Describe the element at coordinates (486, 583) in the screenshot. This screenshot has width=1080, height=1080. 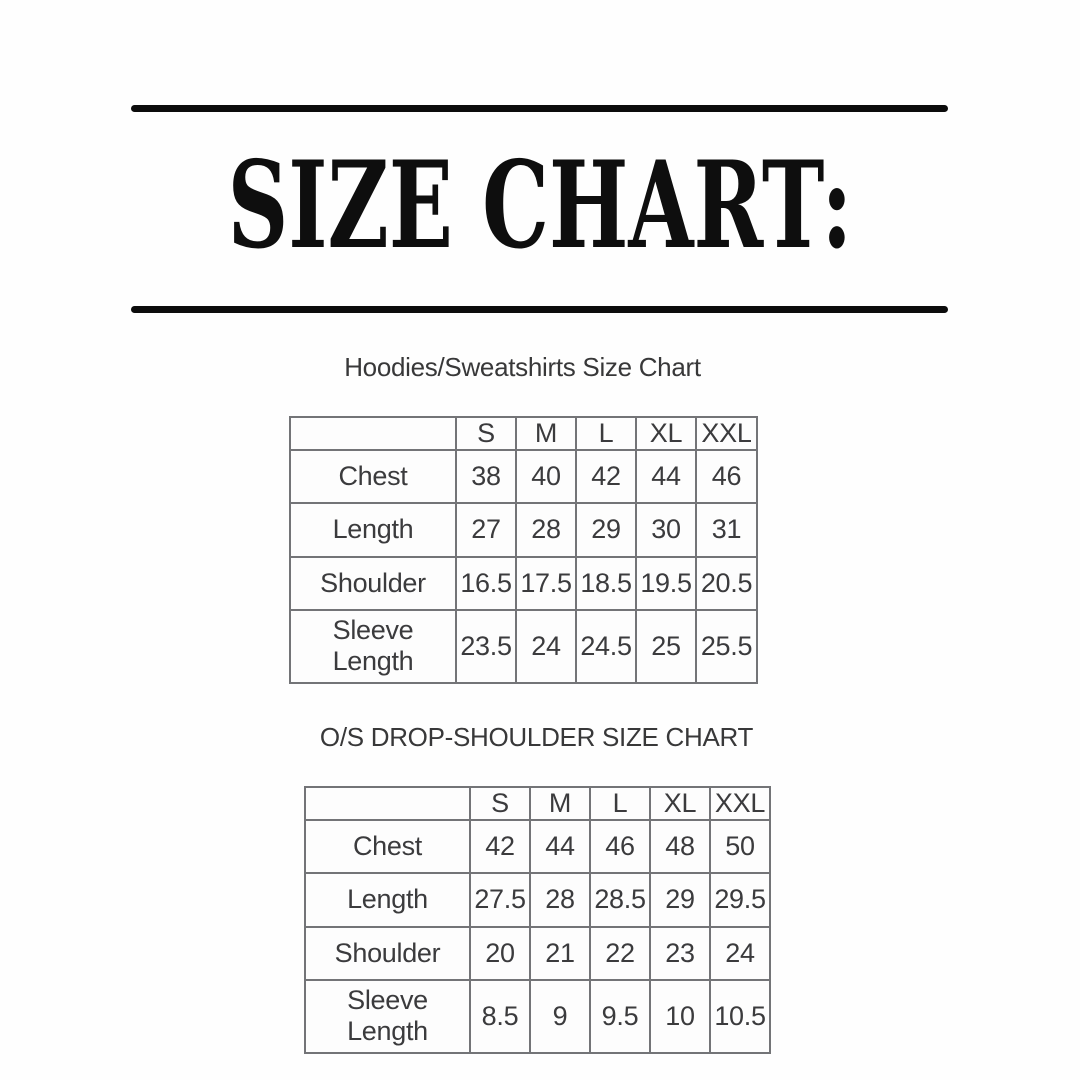
I see `measurement-cell: 16.5` at that location.